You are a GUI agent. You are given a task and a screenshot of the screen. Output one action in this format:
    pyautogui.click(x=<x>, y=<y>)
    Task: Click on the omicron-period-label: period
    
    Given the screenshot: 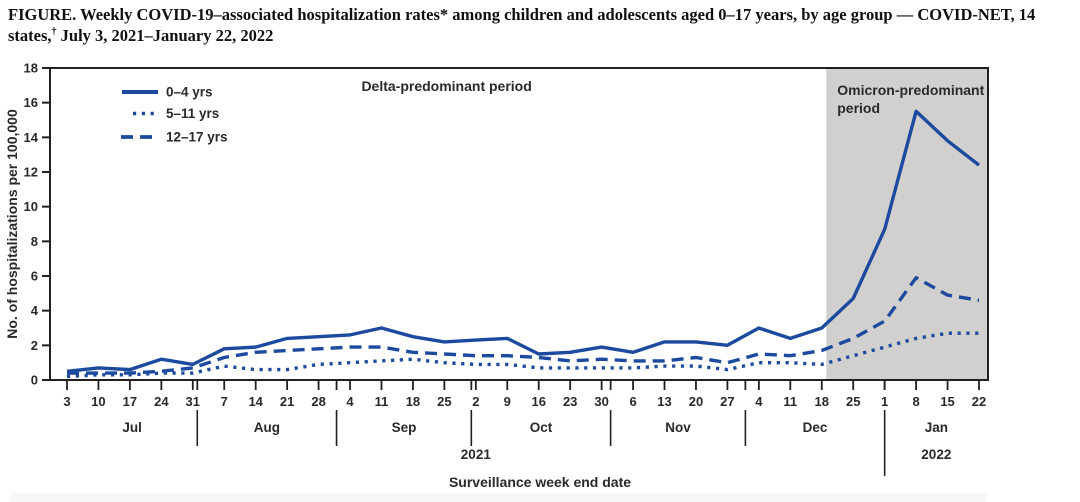 What is the action you would take?
    pyautogui.click(x=858, y=108)
    